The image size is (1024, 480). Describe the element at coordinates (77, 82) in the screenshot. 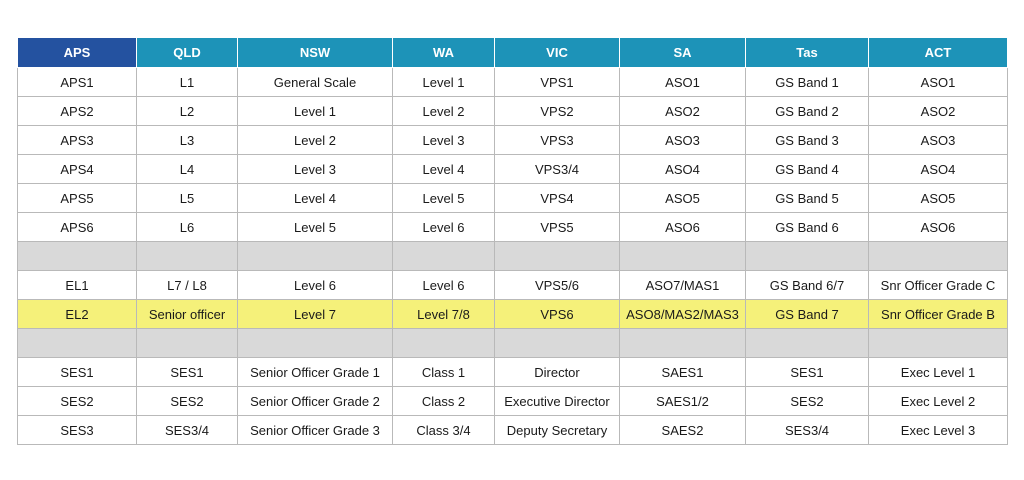

I see `table-cell: APS1` at that location.